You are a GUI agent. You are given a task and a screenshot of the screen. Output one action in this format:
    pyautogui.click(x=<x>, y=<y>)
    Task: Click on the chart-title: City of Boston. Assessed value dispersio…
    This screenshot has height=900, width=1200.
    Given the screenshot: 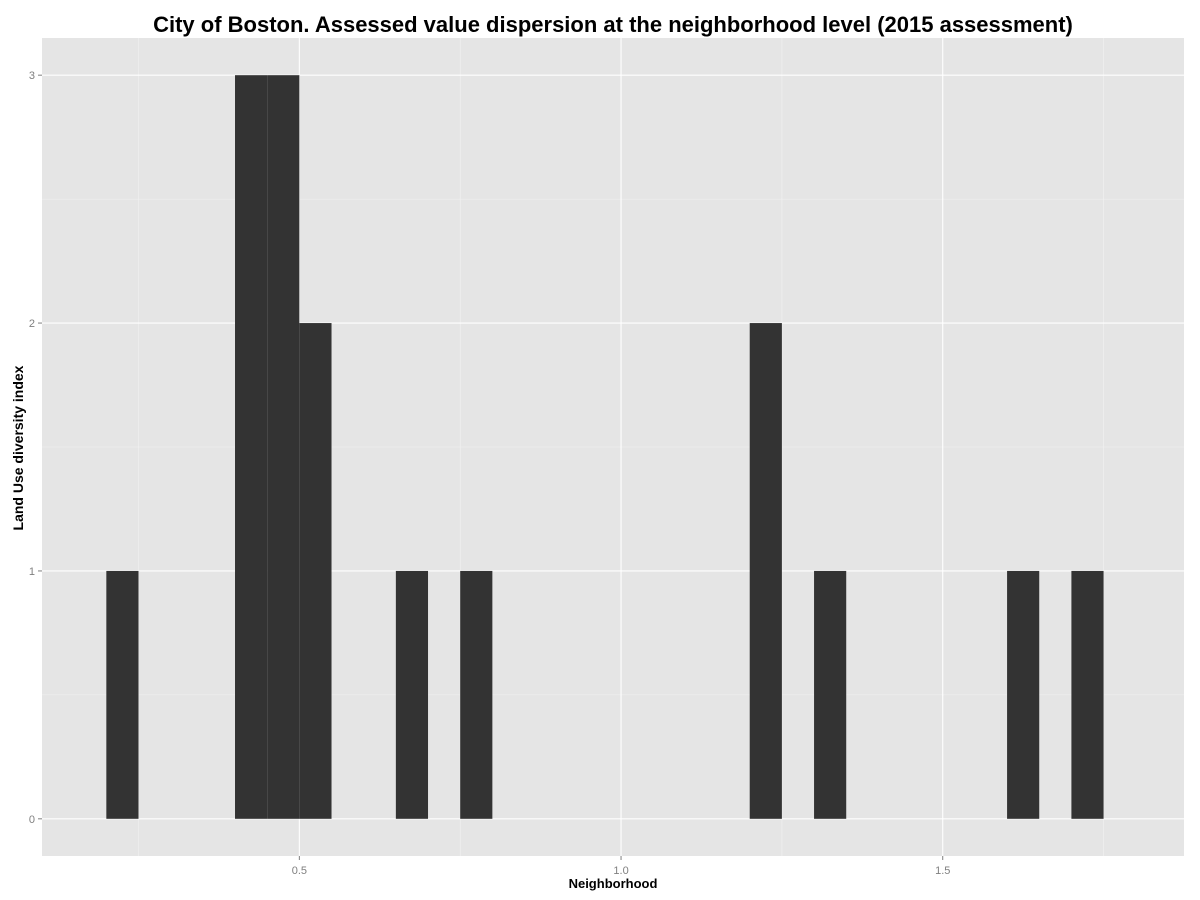 What is the action you would take?
    pyautogui.click(x=613, y=24)
    